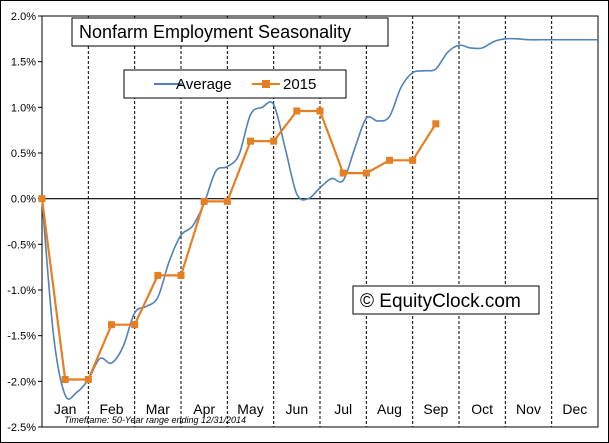 The image size is (609, 443). Describe the element at coordinates (440, 301) in the screenshot. I see `watermark-text: © EquityClock.com` at that location.